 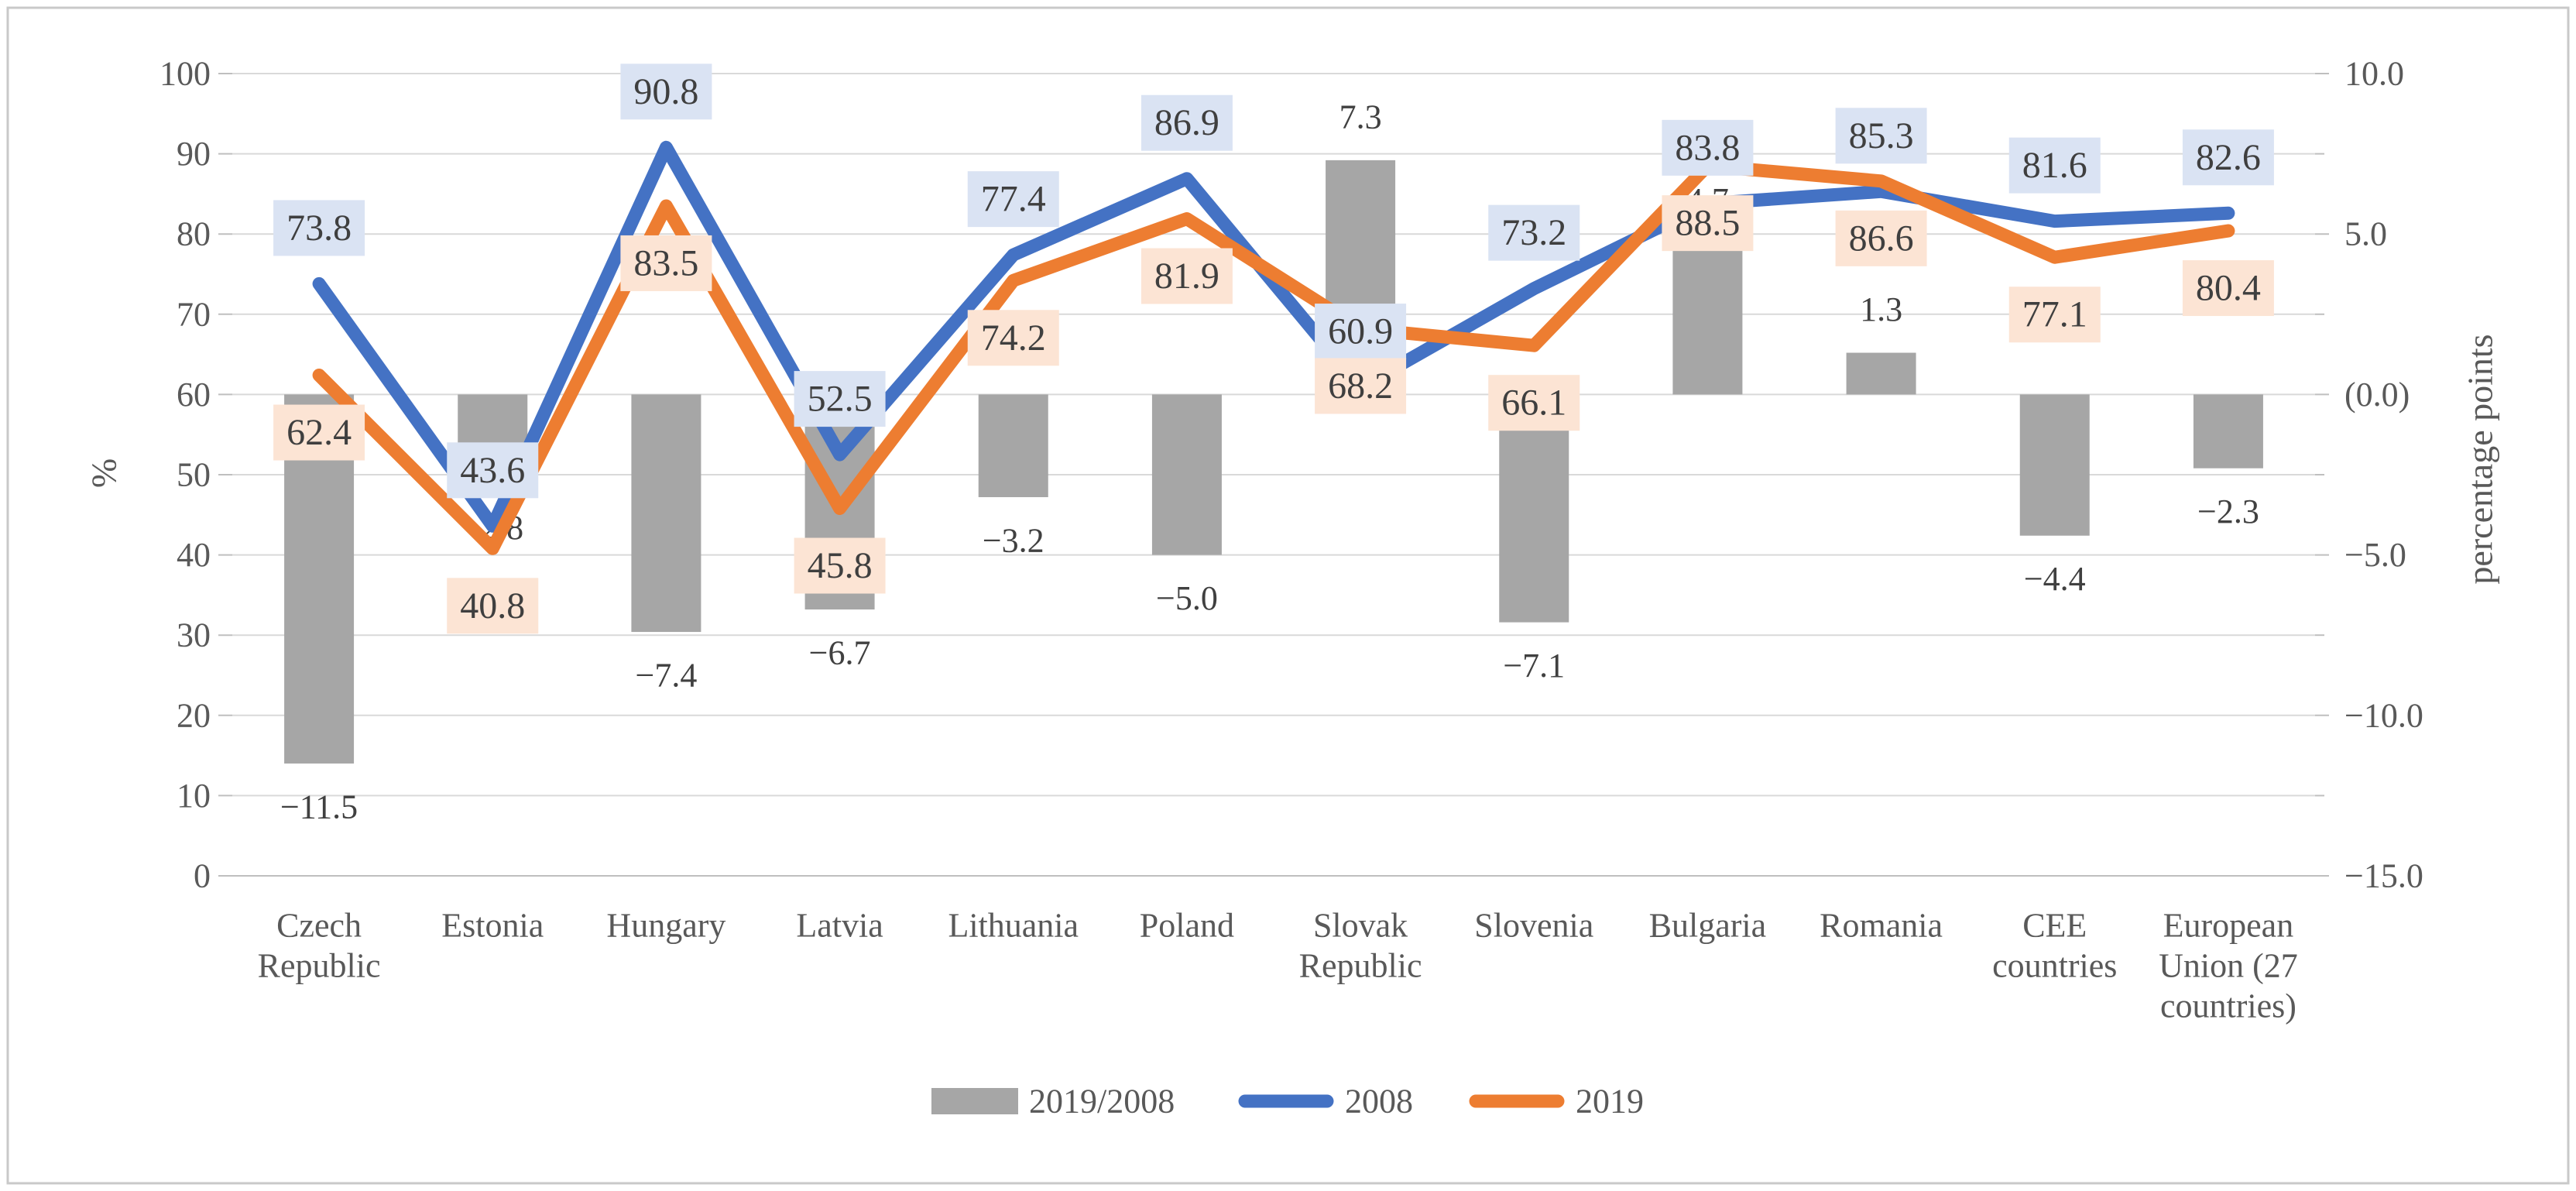 What do you see at coordinates (2377, 395) in the screenshot?
I see `right-axis-tick-label: (0.0)` at bounding box center [2377, 395].